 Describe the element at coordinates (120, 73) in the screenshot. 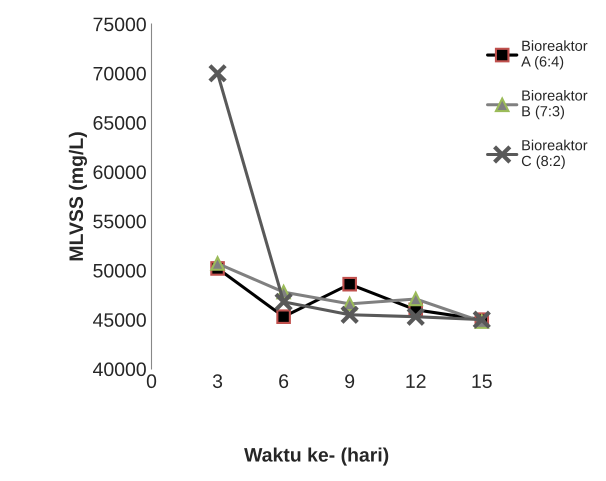

I see `y-tick-label: 70000` at that location.